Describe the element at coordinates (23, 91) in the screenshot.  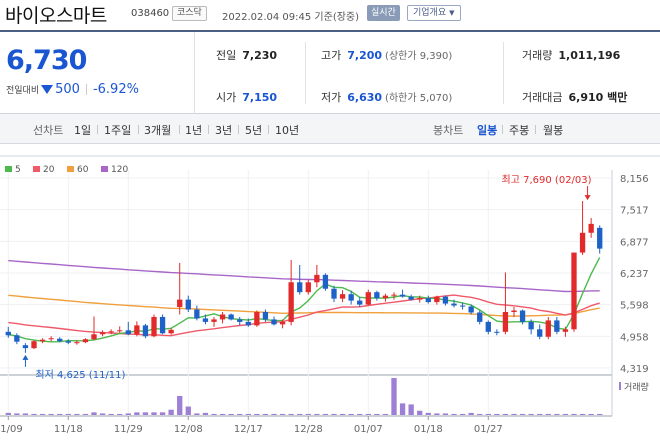
I see `change-label: 전일대비` at that location.